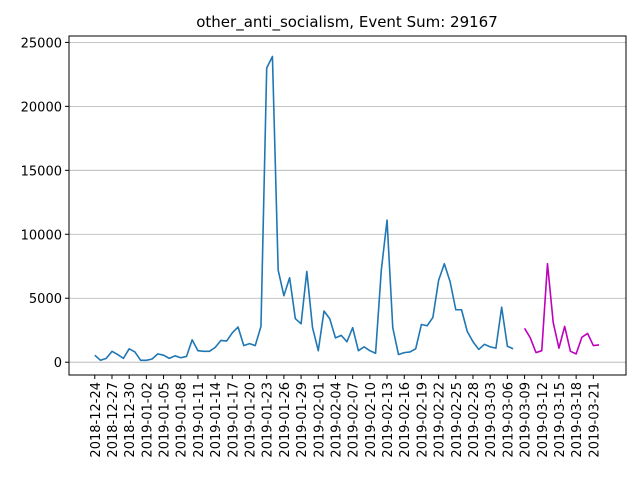 The height and width of the screenshot is (480, 640). I want to click on x-tick-label: 2019-03-12, so click(543, 420).